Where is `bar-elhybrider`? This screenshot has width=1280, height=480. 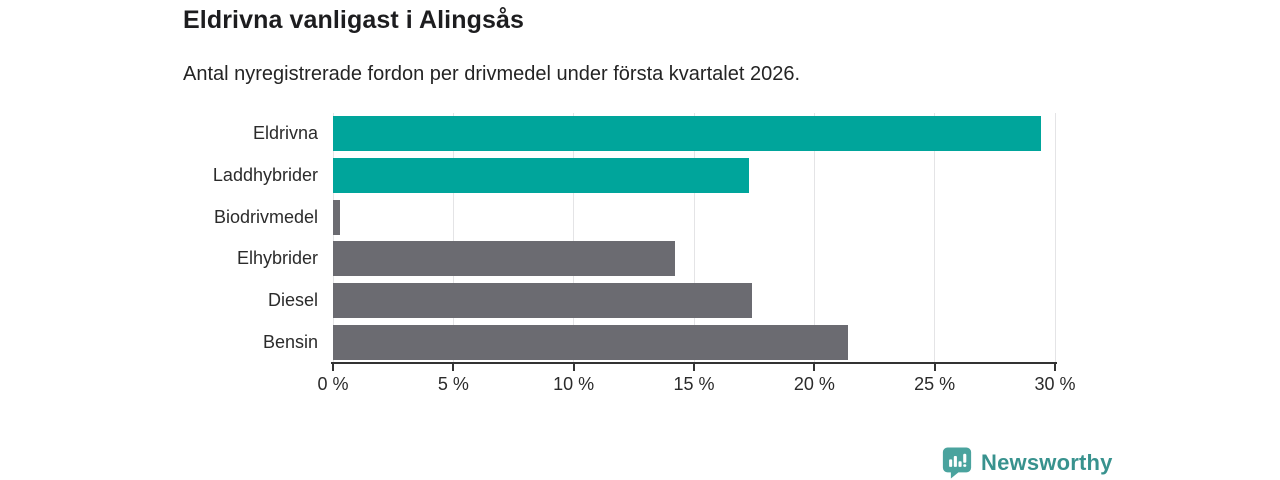
bar-elhybrider is located at coordinates (504, 259).